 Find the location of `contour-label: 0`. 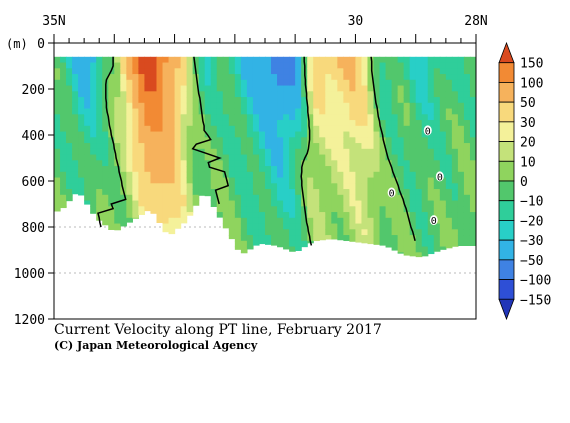

contour-label: 0 is located at coordinates (428, 131).